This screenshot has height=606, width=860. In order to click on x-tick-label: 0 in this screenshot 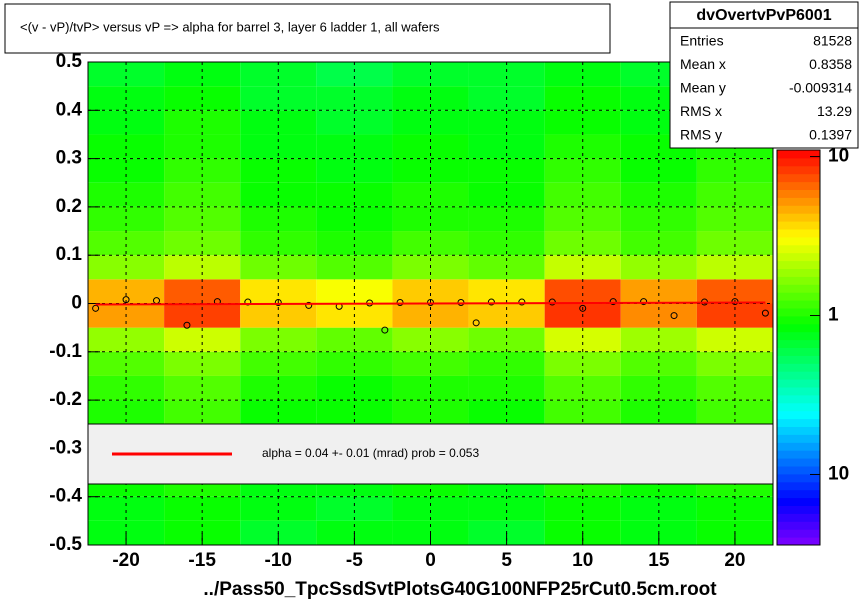, I will do `click(430, 560)`.